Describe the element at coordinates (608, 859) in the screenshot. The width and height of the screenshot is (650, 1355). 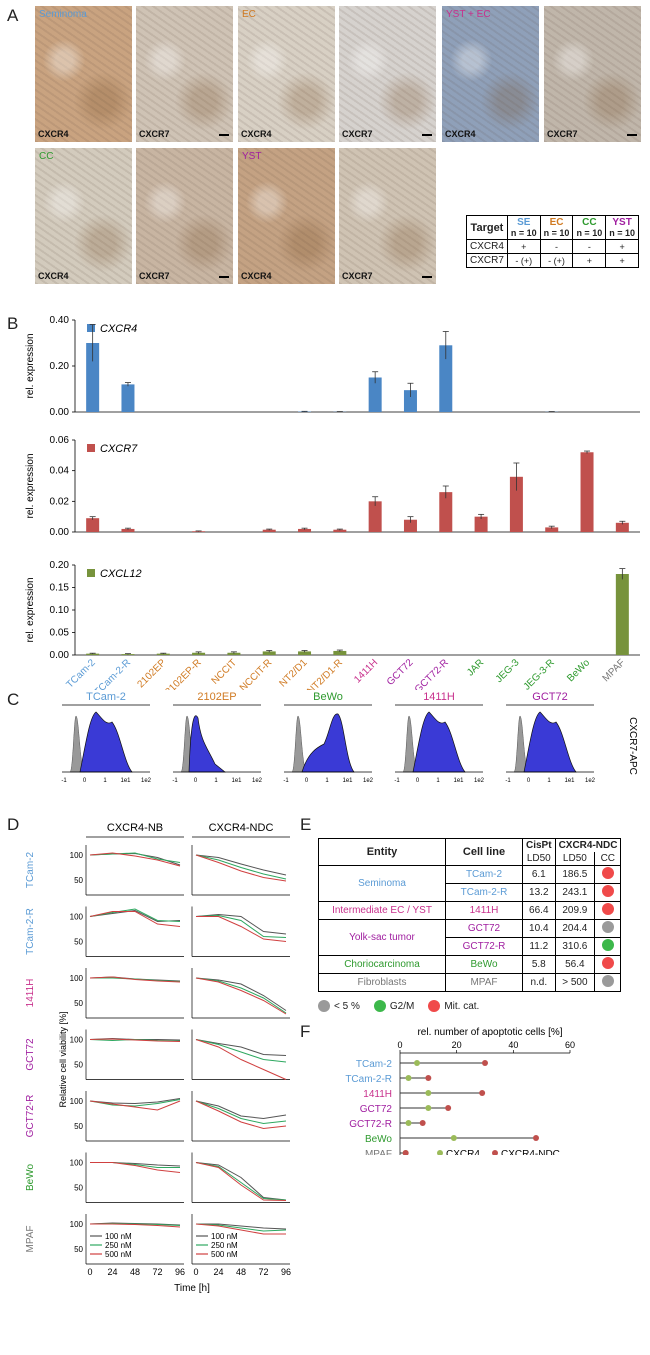
I see `cc-sub: CC` at that location.